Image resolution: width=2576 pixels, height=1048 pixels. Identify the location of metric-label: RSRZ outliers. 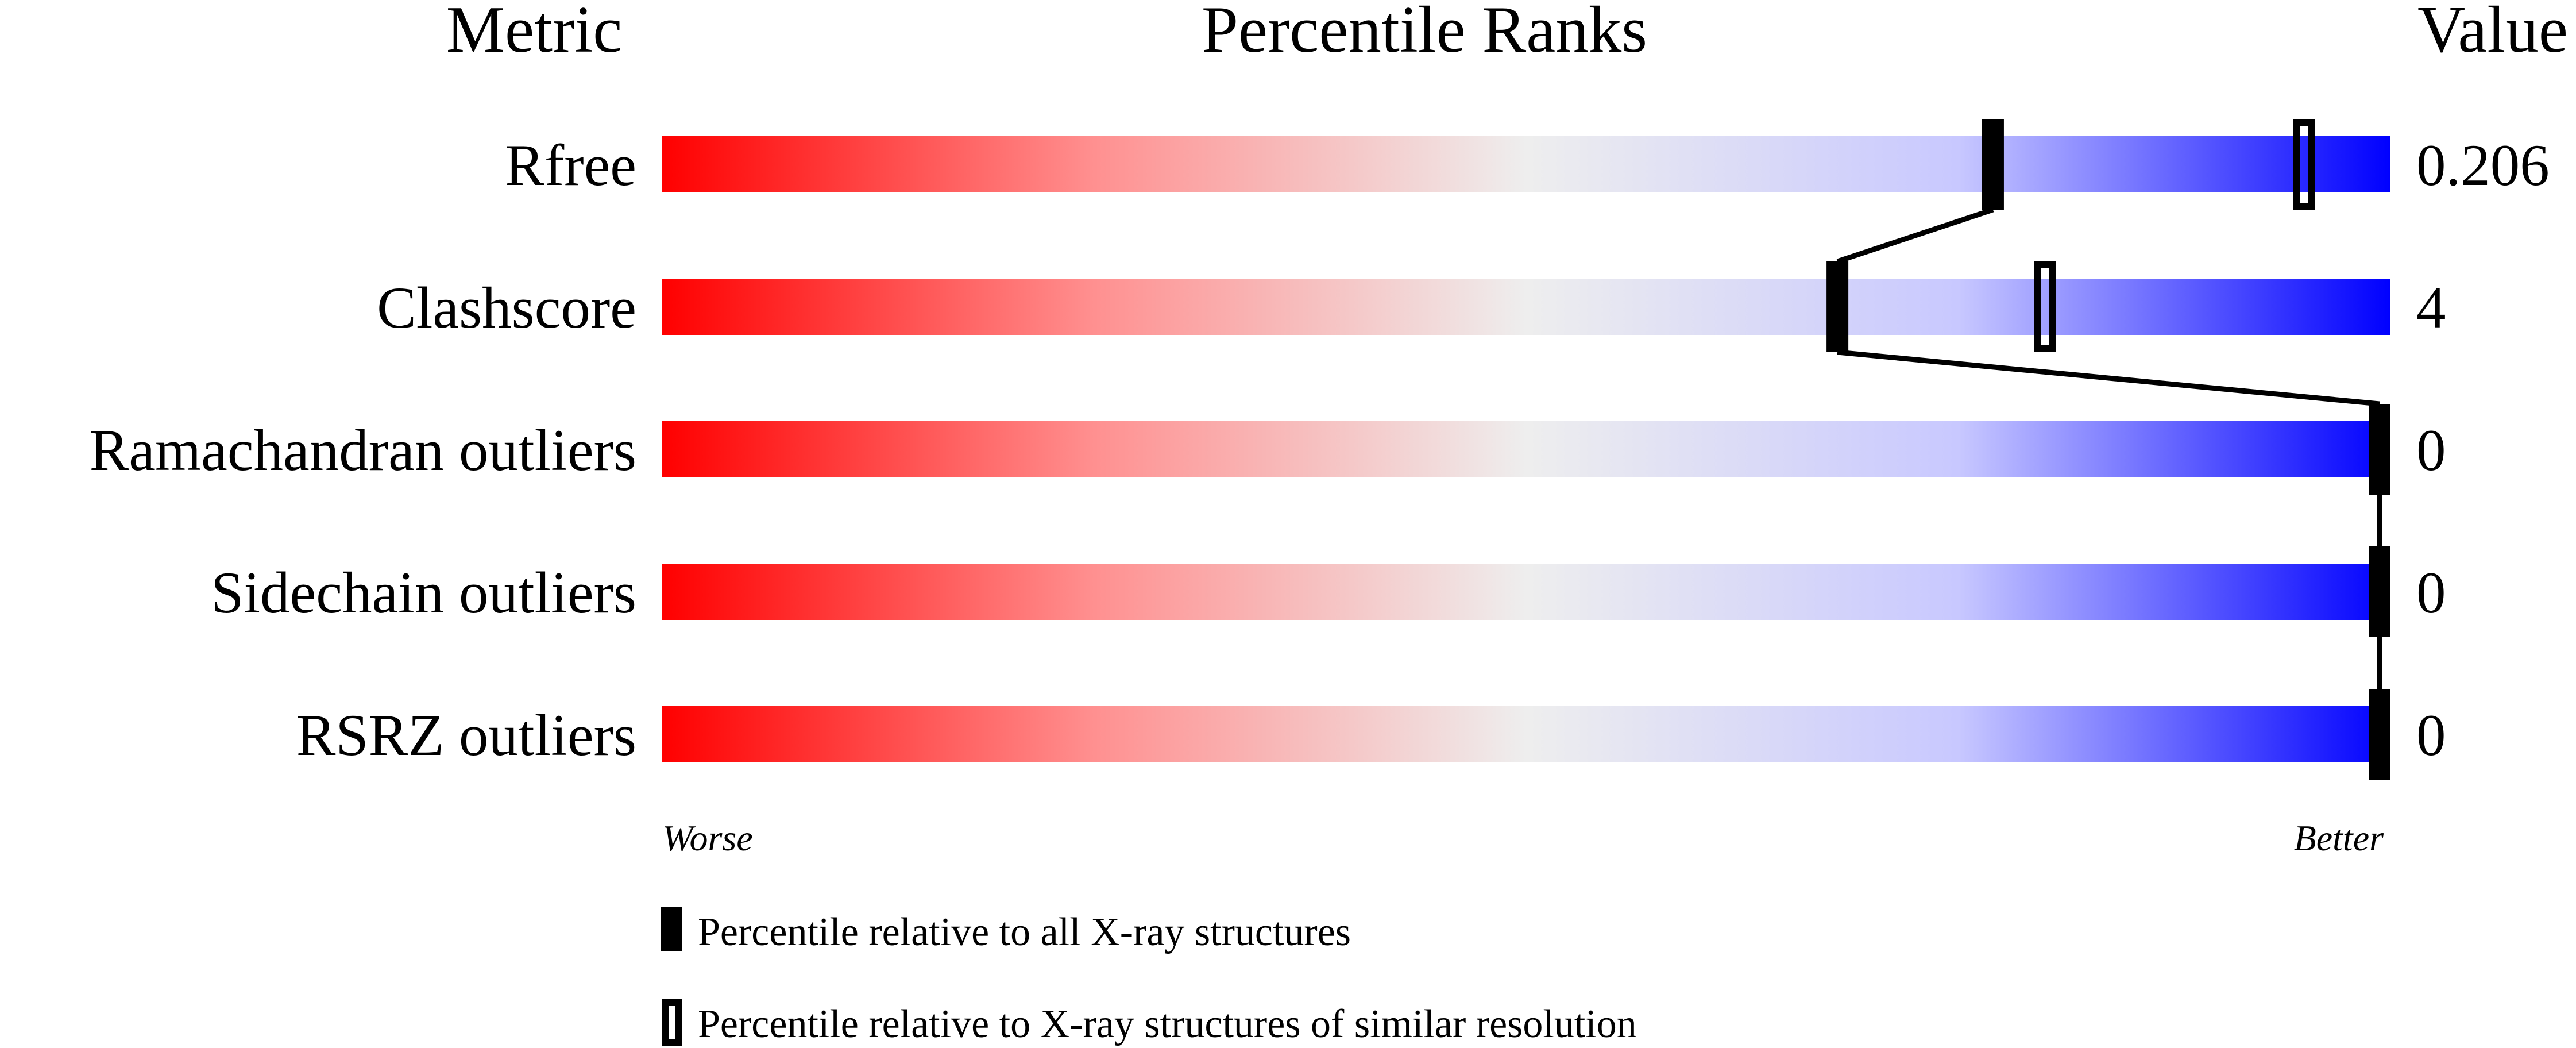
(466, 735).